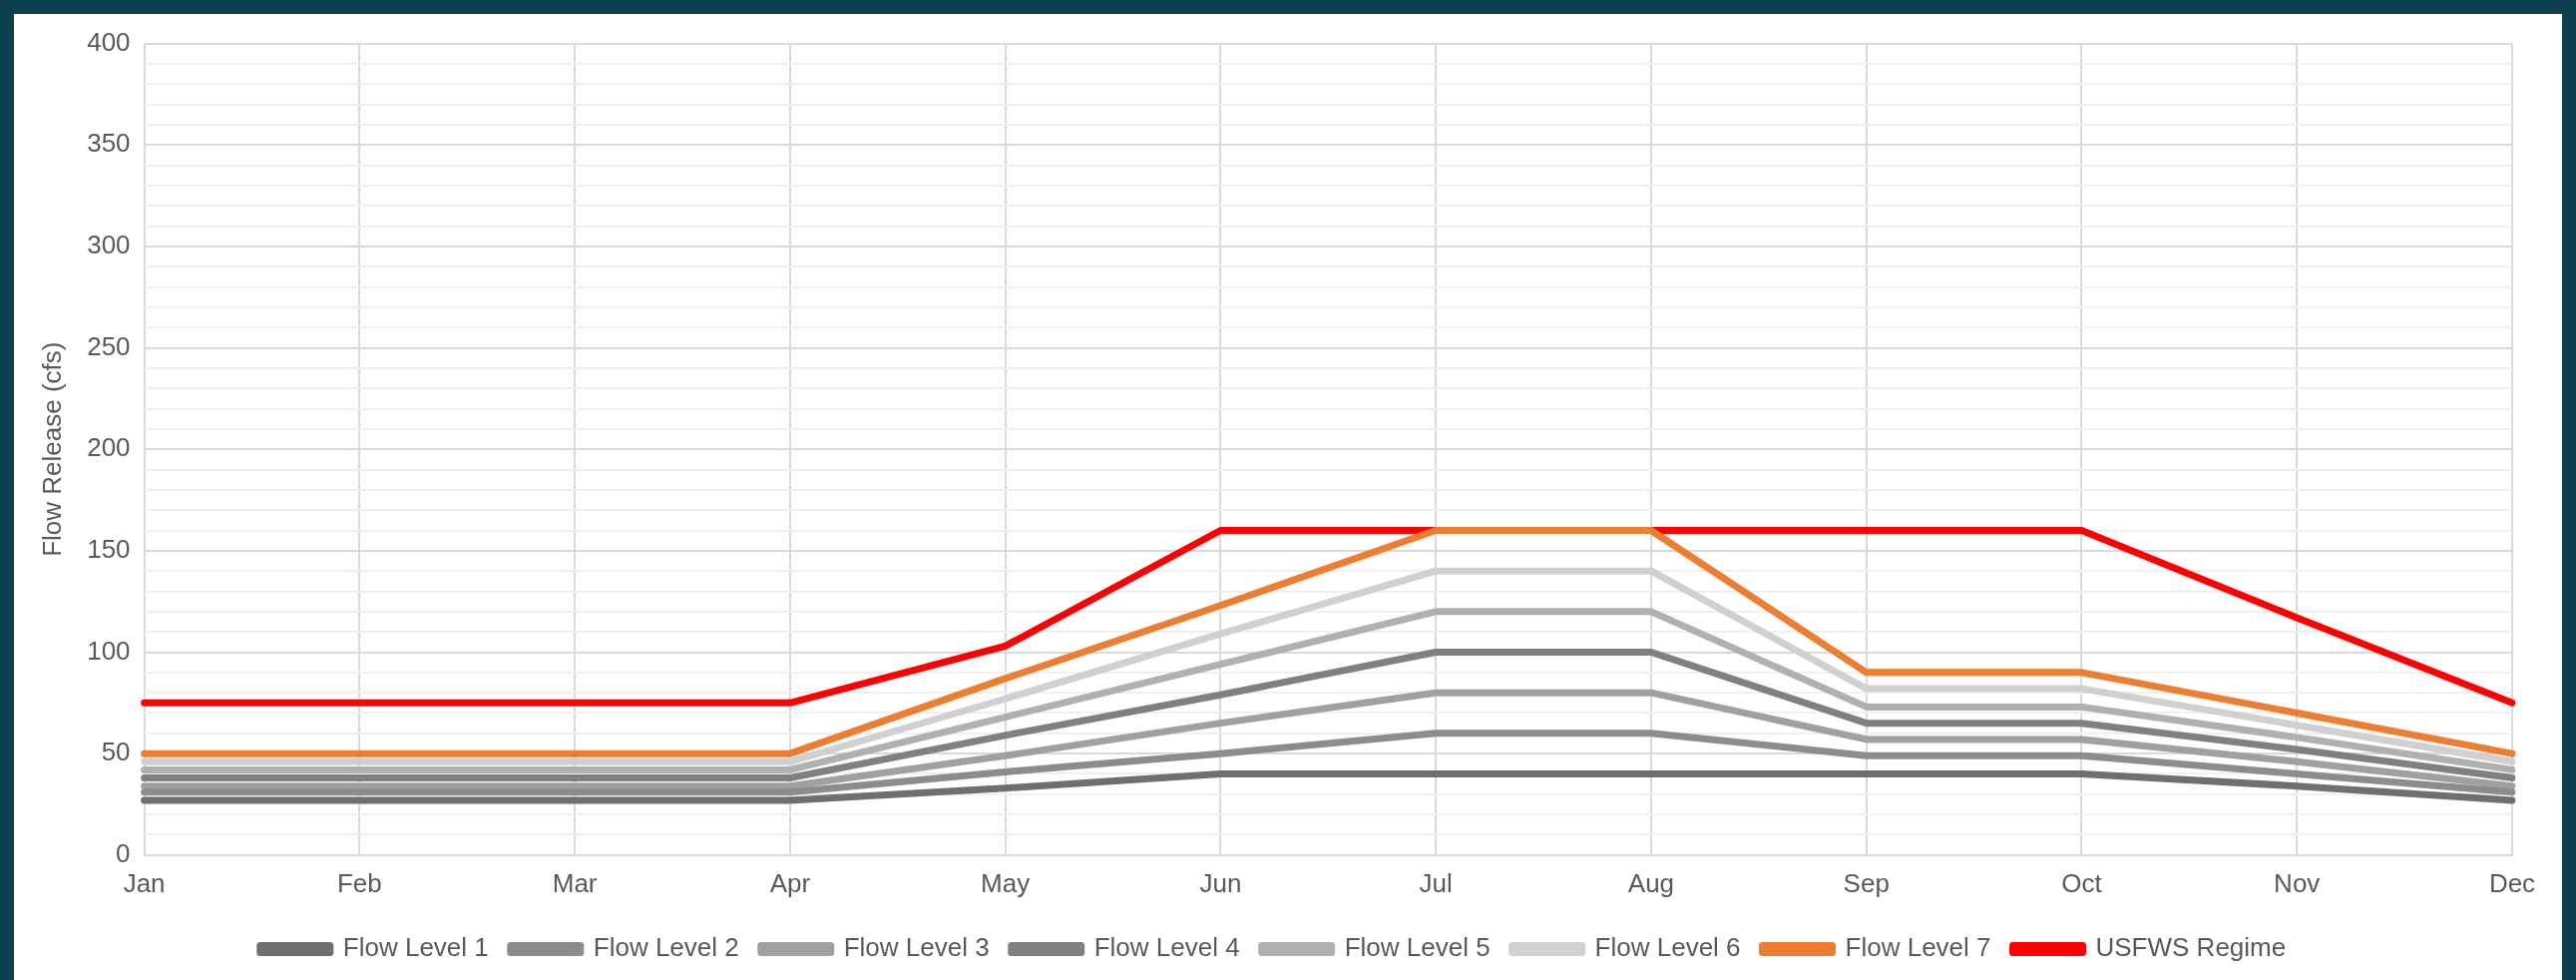 The width and height of the screenshot is (2576, 980). Describe the element at coordinates (1220, 882) in the screenshot. I see `x-tick-label: Jun` at that location.